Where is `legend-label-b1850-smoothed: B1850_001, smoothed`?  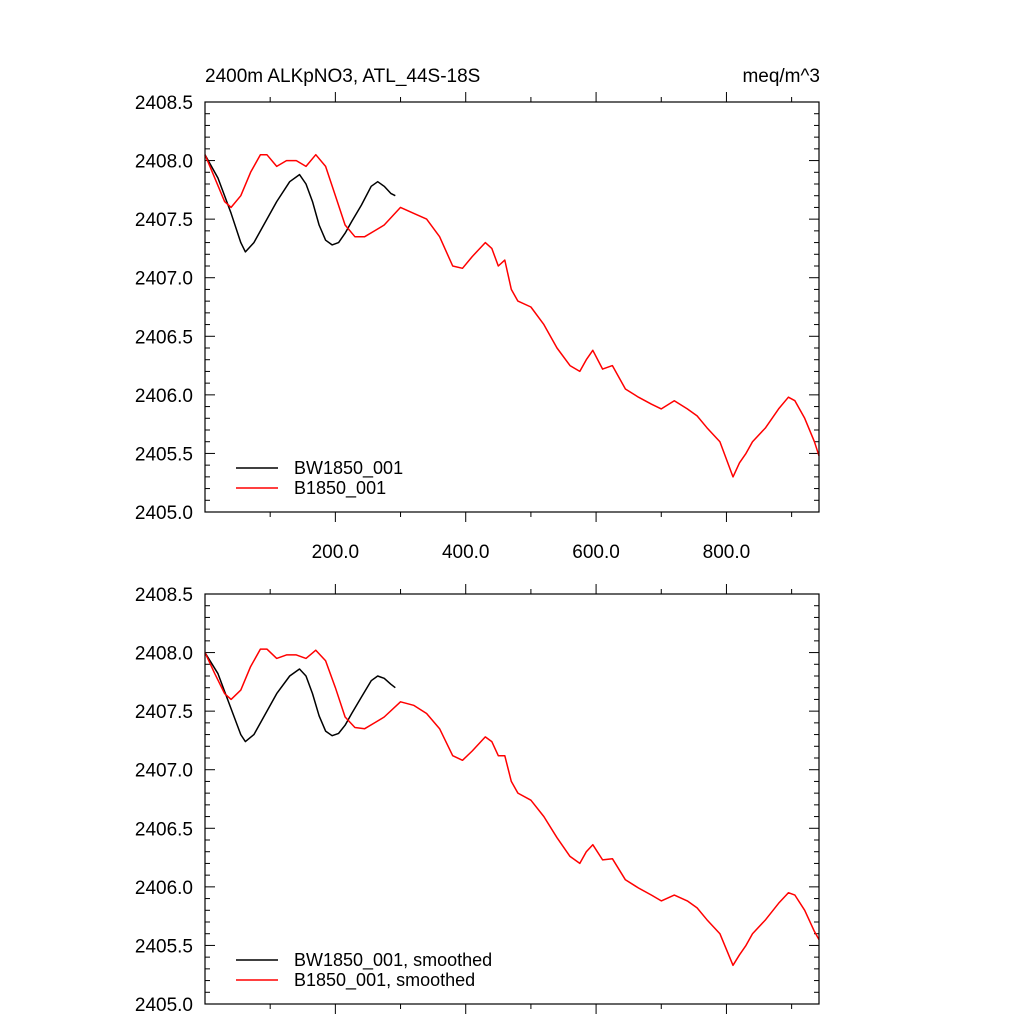
legend-label-b1850-smoothed: B1850_001, smoothed is located at coordinates (384, 980).